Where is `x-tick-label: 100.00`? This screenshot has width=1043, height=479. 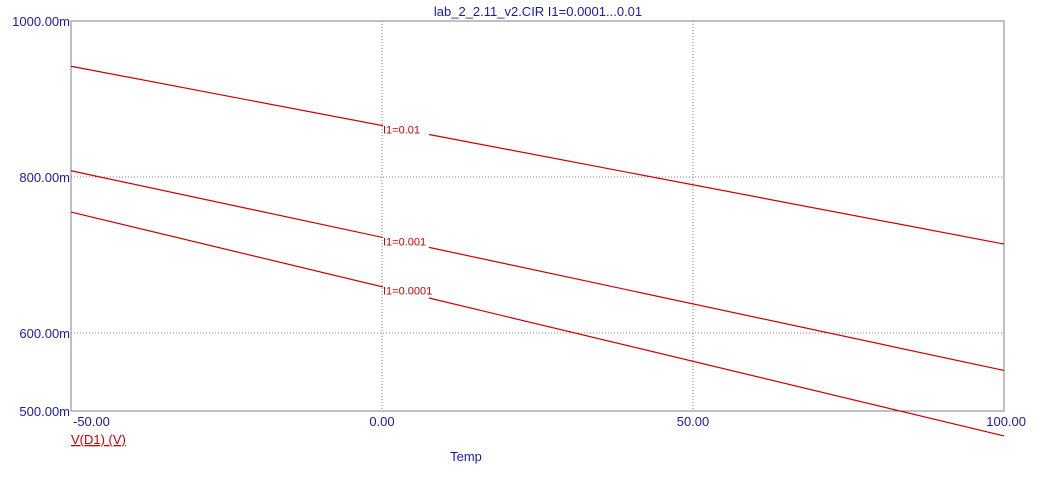 x-tick-label: 100.00 is located at coordinates (1006, 421).